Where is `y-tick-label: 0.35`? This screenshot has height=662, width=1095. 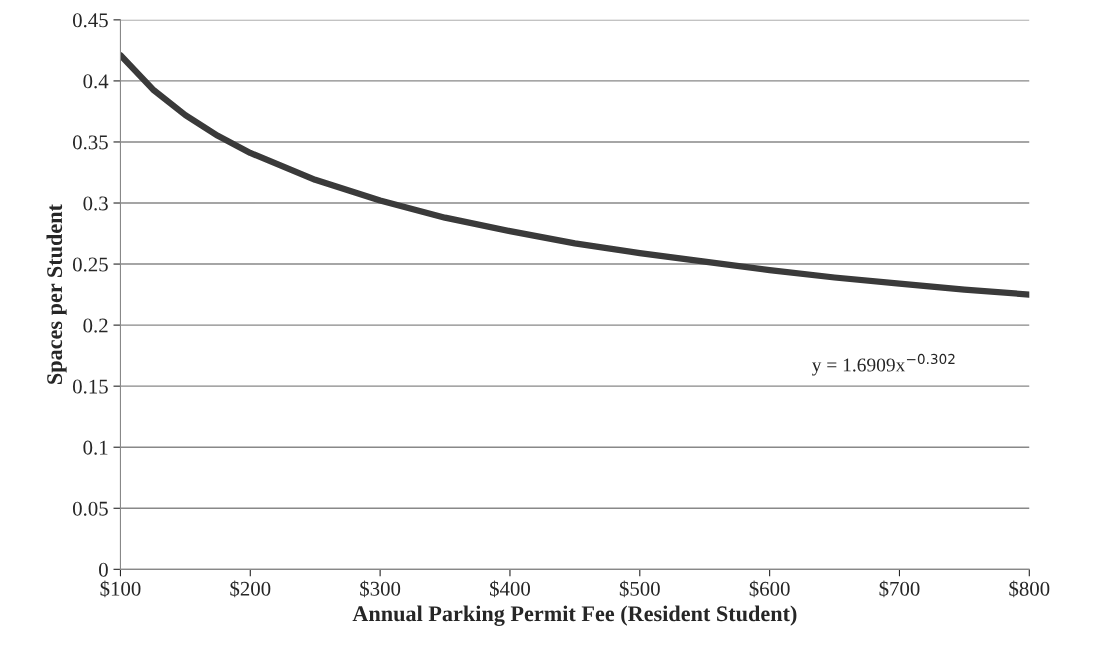 y-tick-label: 0.35 is located at coordinates (90, 142).